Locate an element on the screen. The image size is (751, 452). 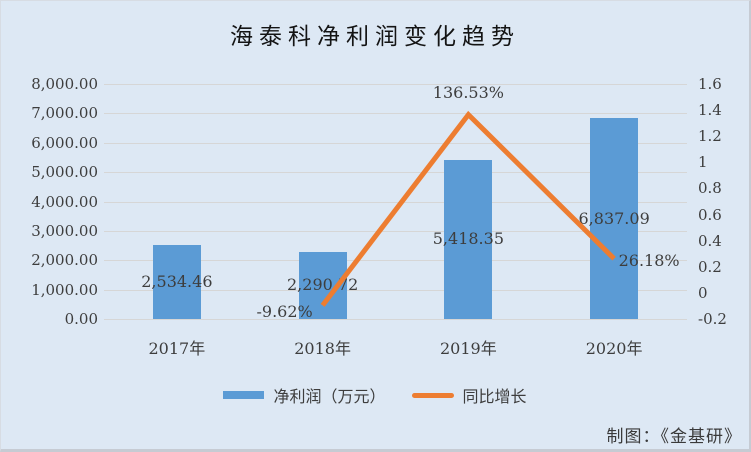
x-axis-label-1: 2018年 is located at coordinates (322, 348).